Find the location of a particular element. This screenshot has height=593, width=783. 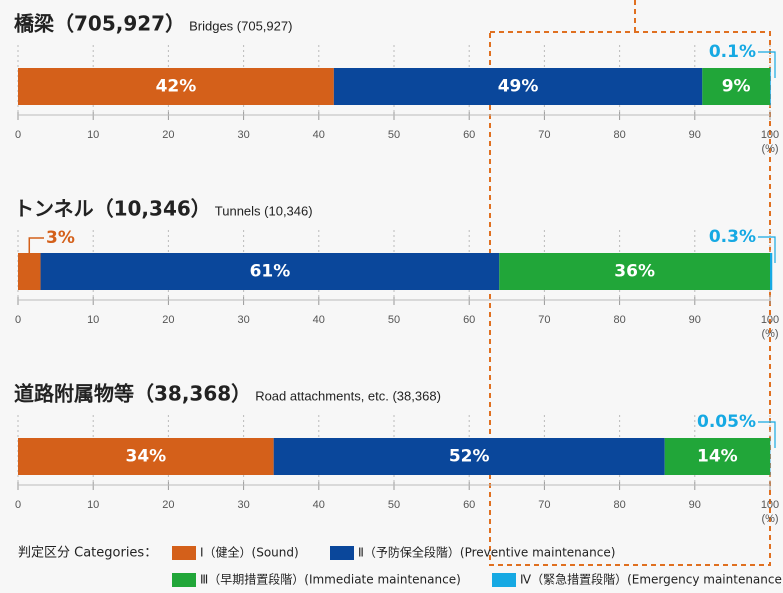

value-label: 0.1% is located at coordinates (732, 52).